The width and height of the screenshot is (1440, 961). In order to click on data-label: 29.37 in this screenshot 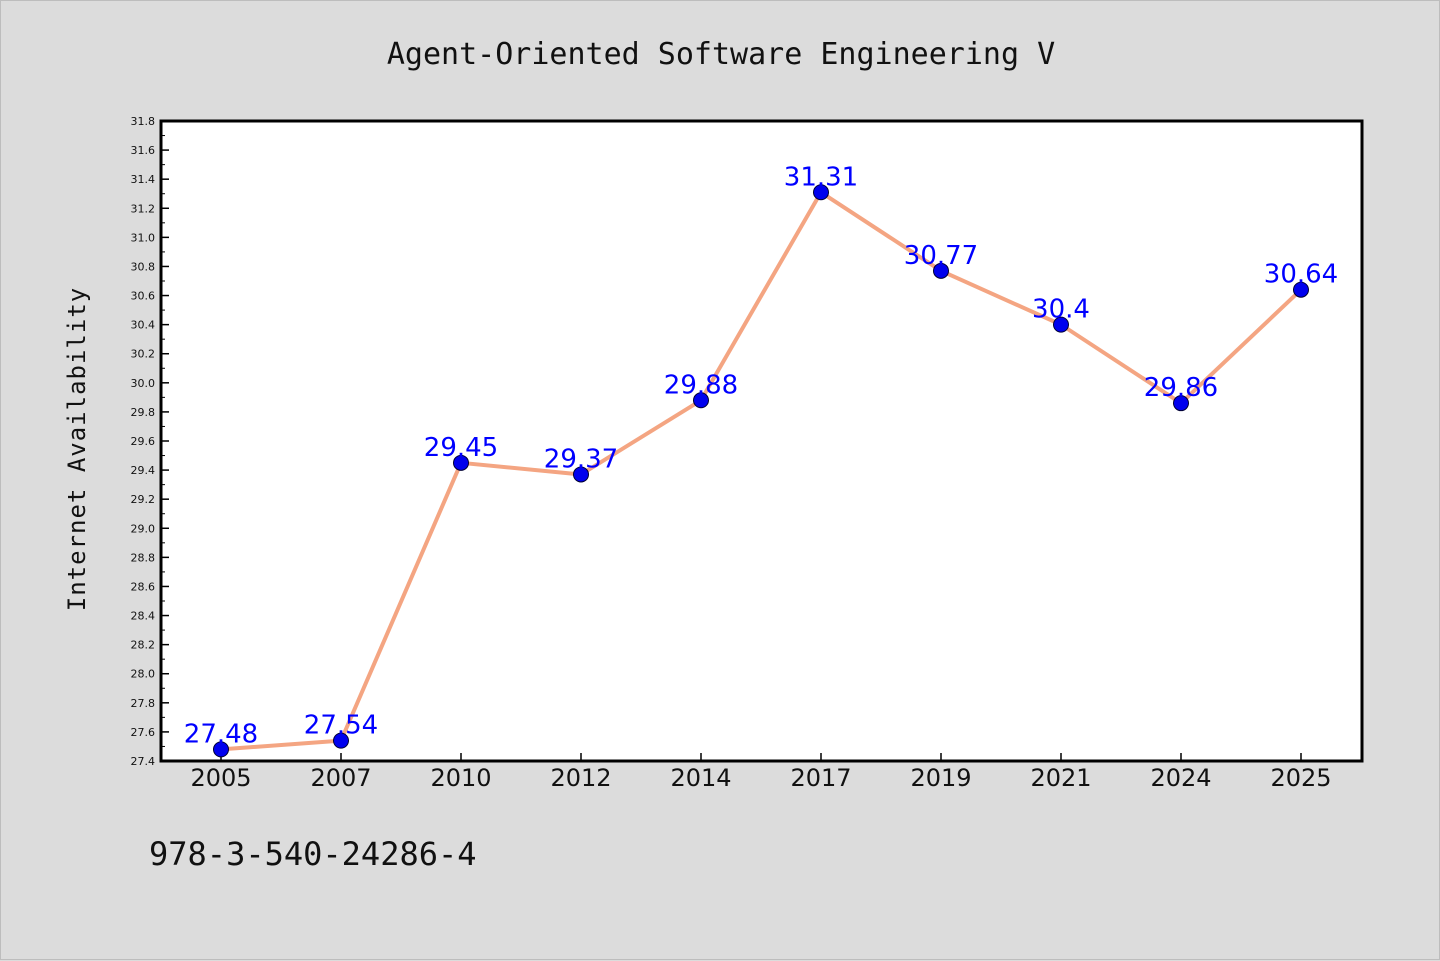, I will do `click(581, 459)`.